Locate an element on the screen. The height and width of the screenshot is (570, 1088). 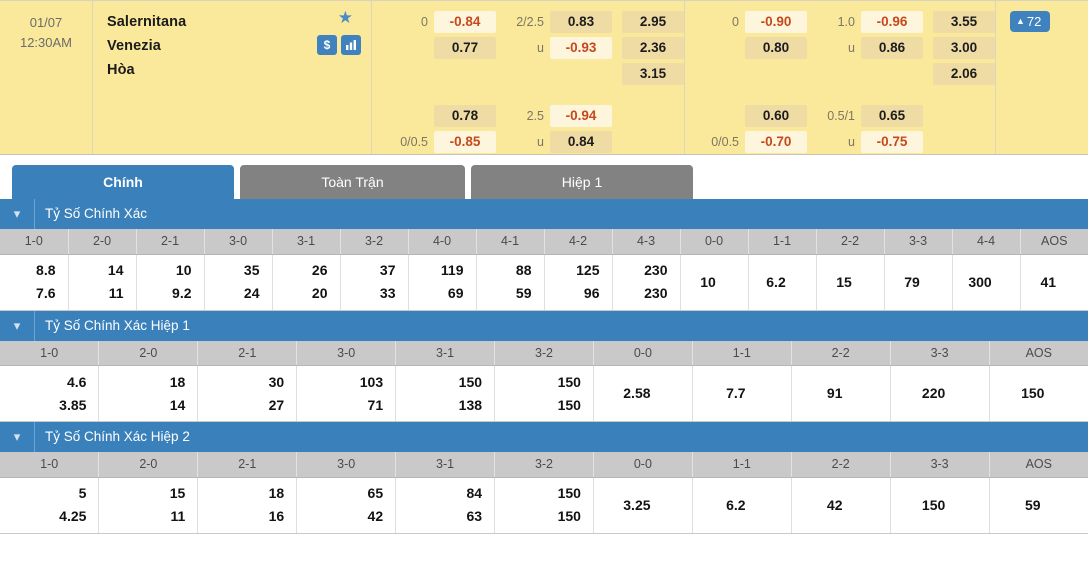
odds-draw: 10 is located at coordinates (708, 281).